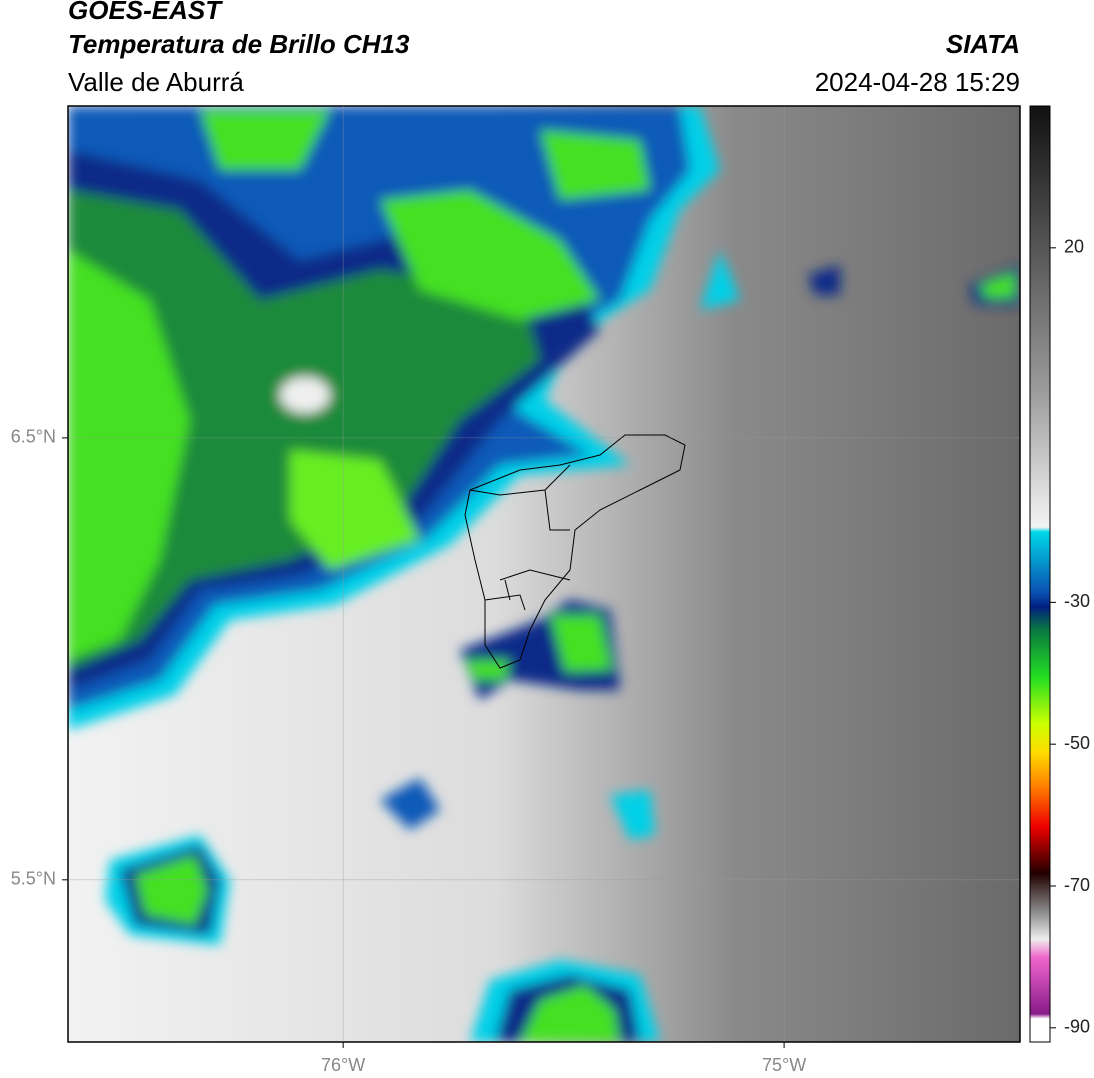 Image resolution: width=1094 pixels, height=1078 pixels. What do you see at coordinates (1077, 1027) in the screenshot?
I see `colorbar-tick-label: -90` at bounding box center [1077, 1027].